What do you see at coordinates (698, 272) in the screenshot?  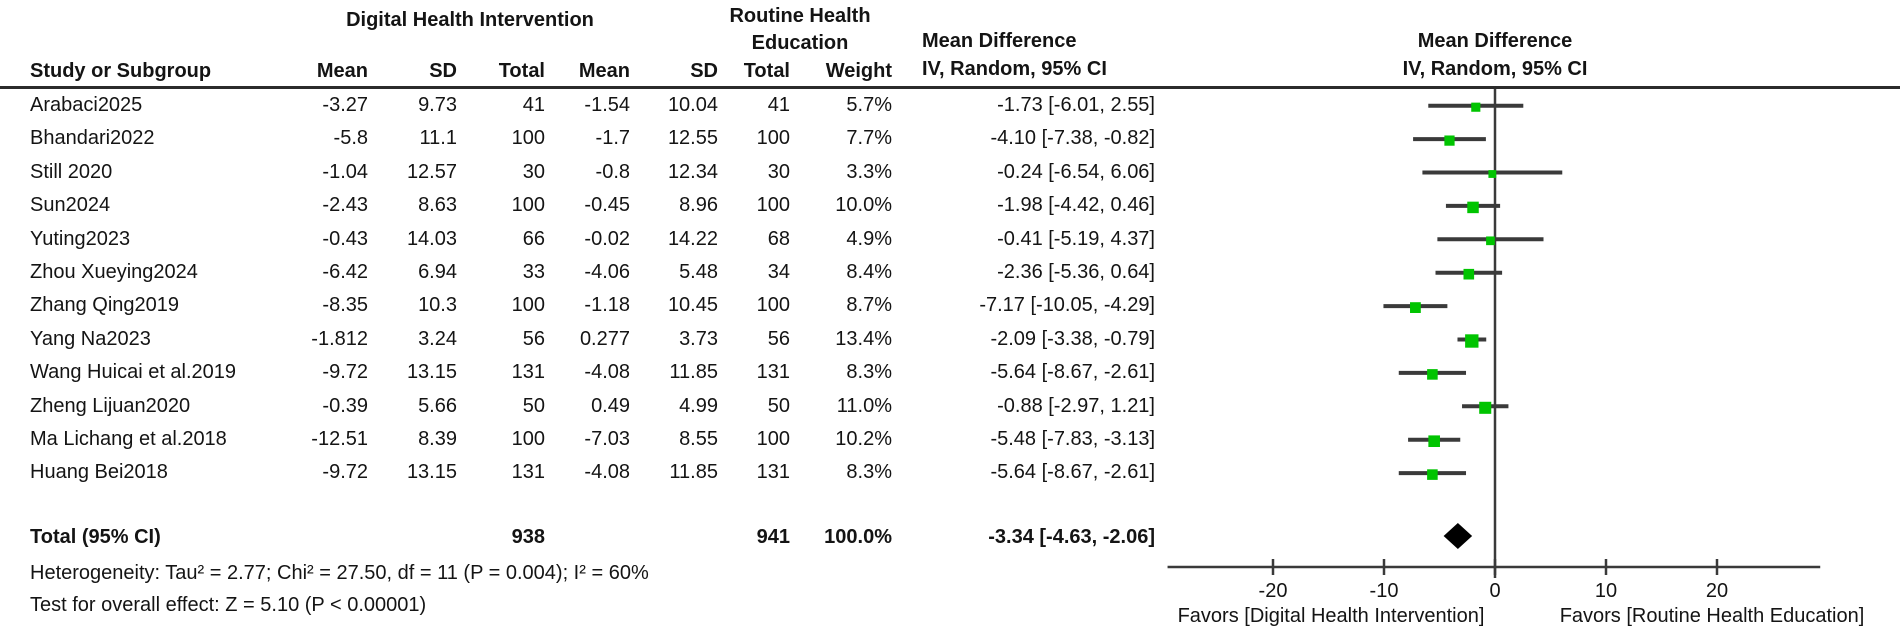 I see `sd2-cell: 5.48` at bounding box center [698, 272].